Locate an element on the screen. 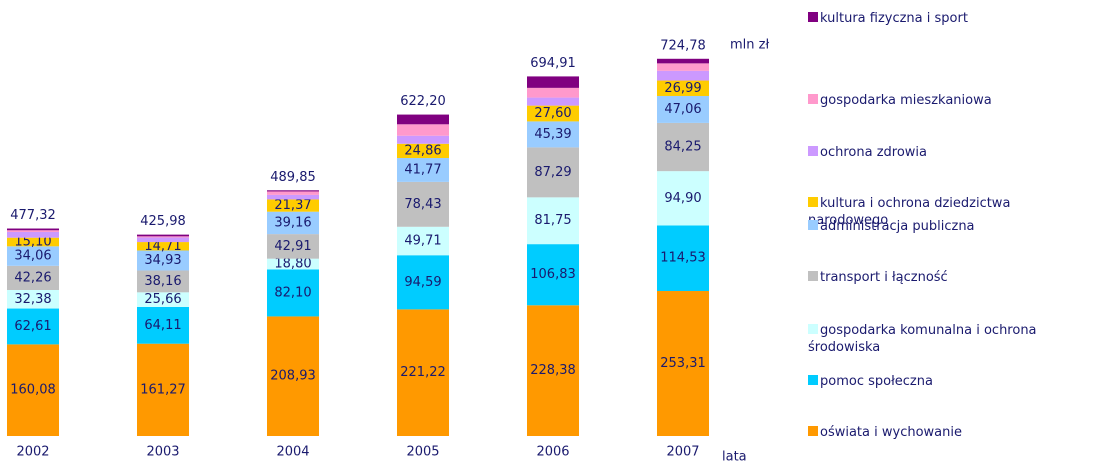 The image size is (1094, 462). value-label: 18,80 is located at coordinates (292, 264).